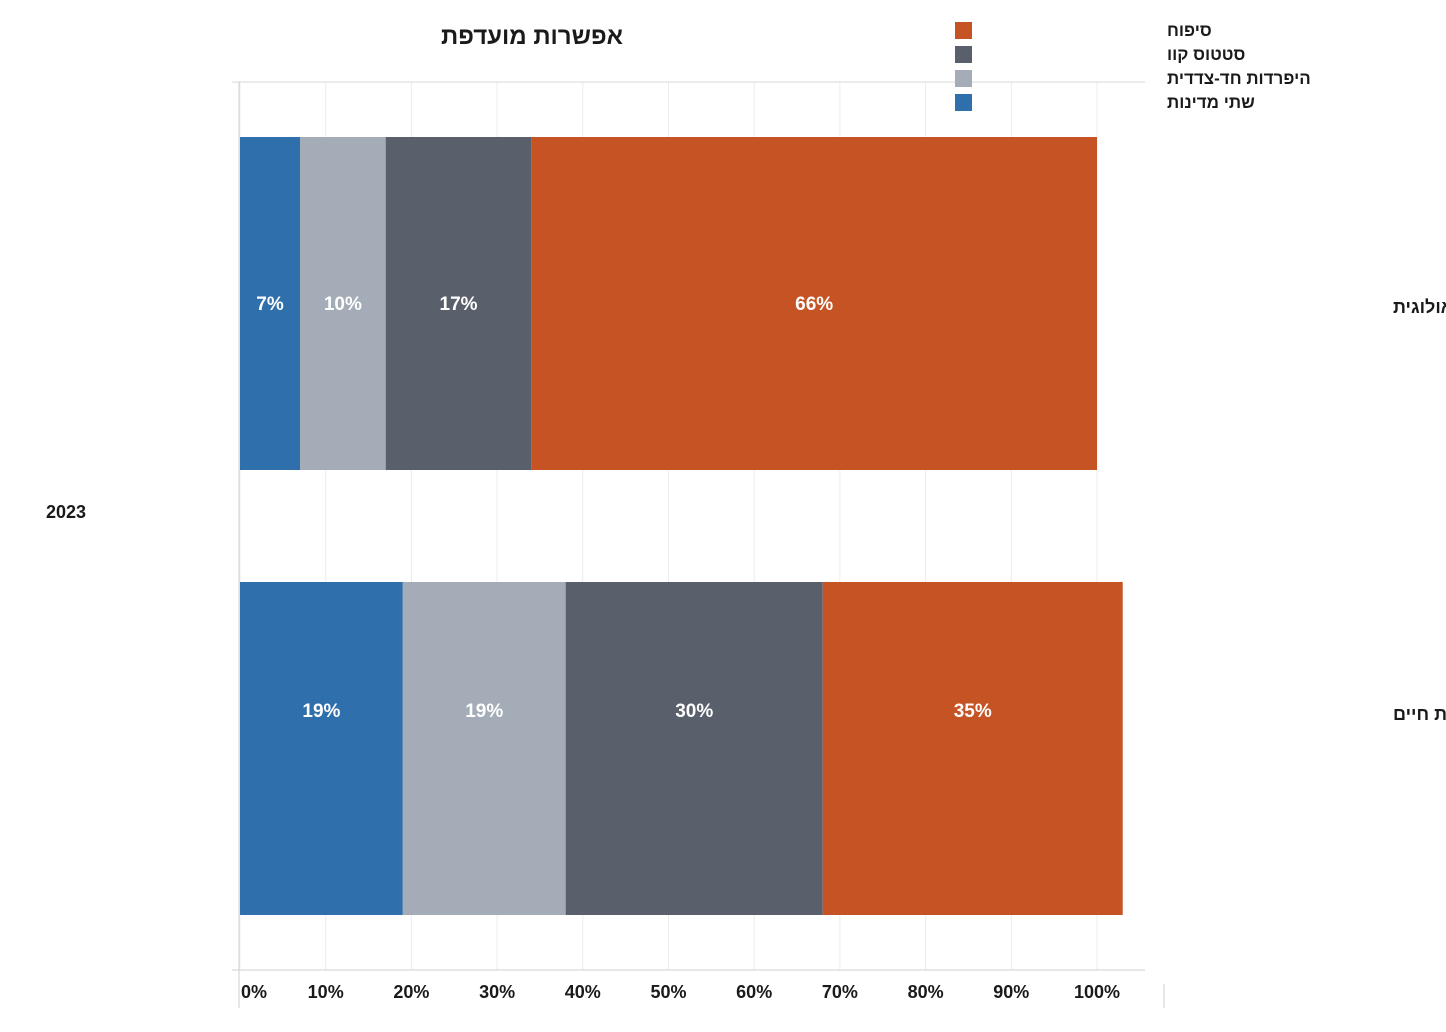 This screenshot has height=1032, width=1446. Describe the element at coordinates (973, 711) in the screenshot. I see `data-label: 35%` at that location.